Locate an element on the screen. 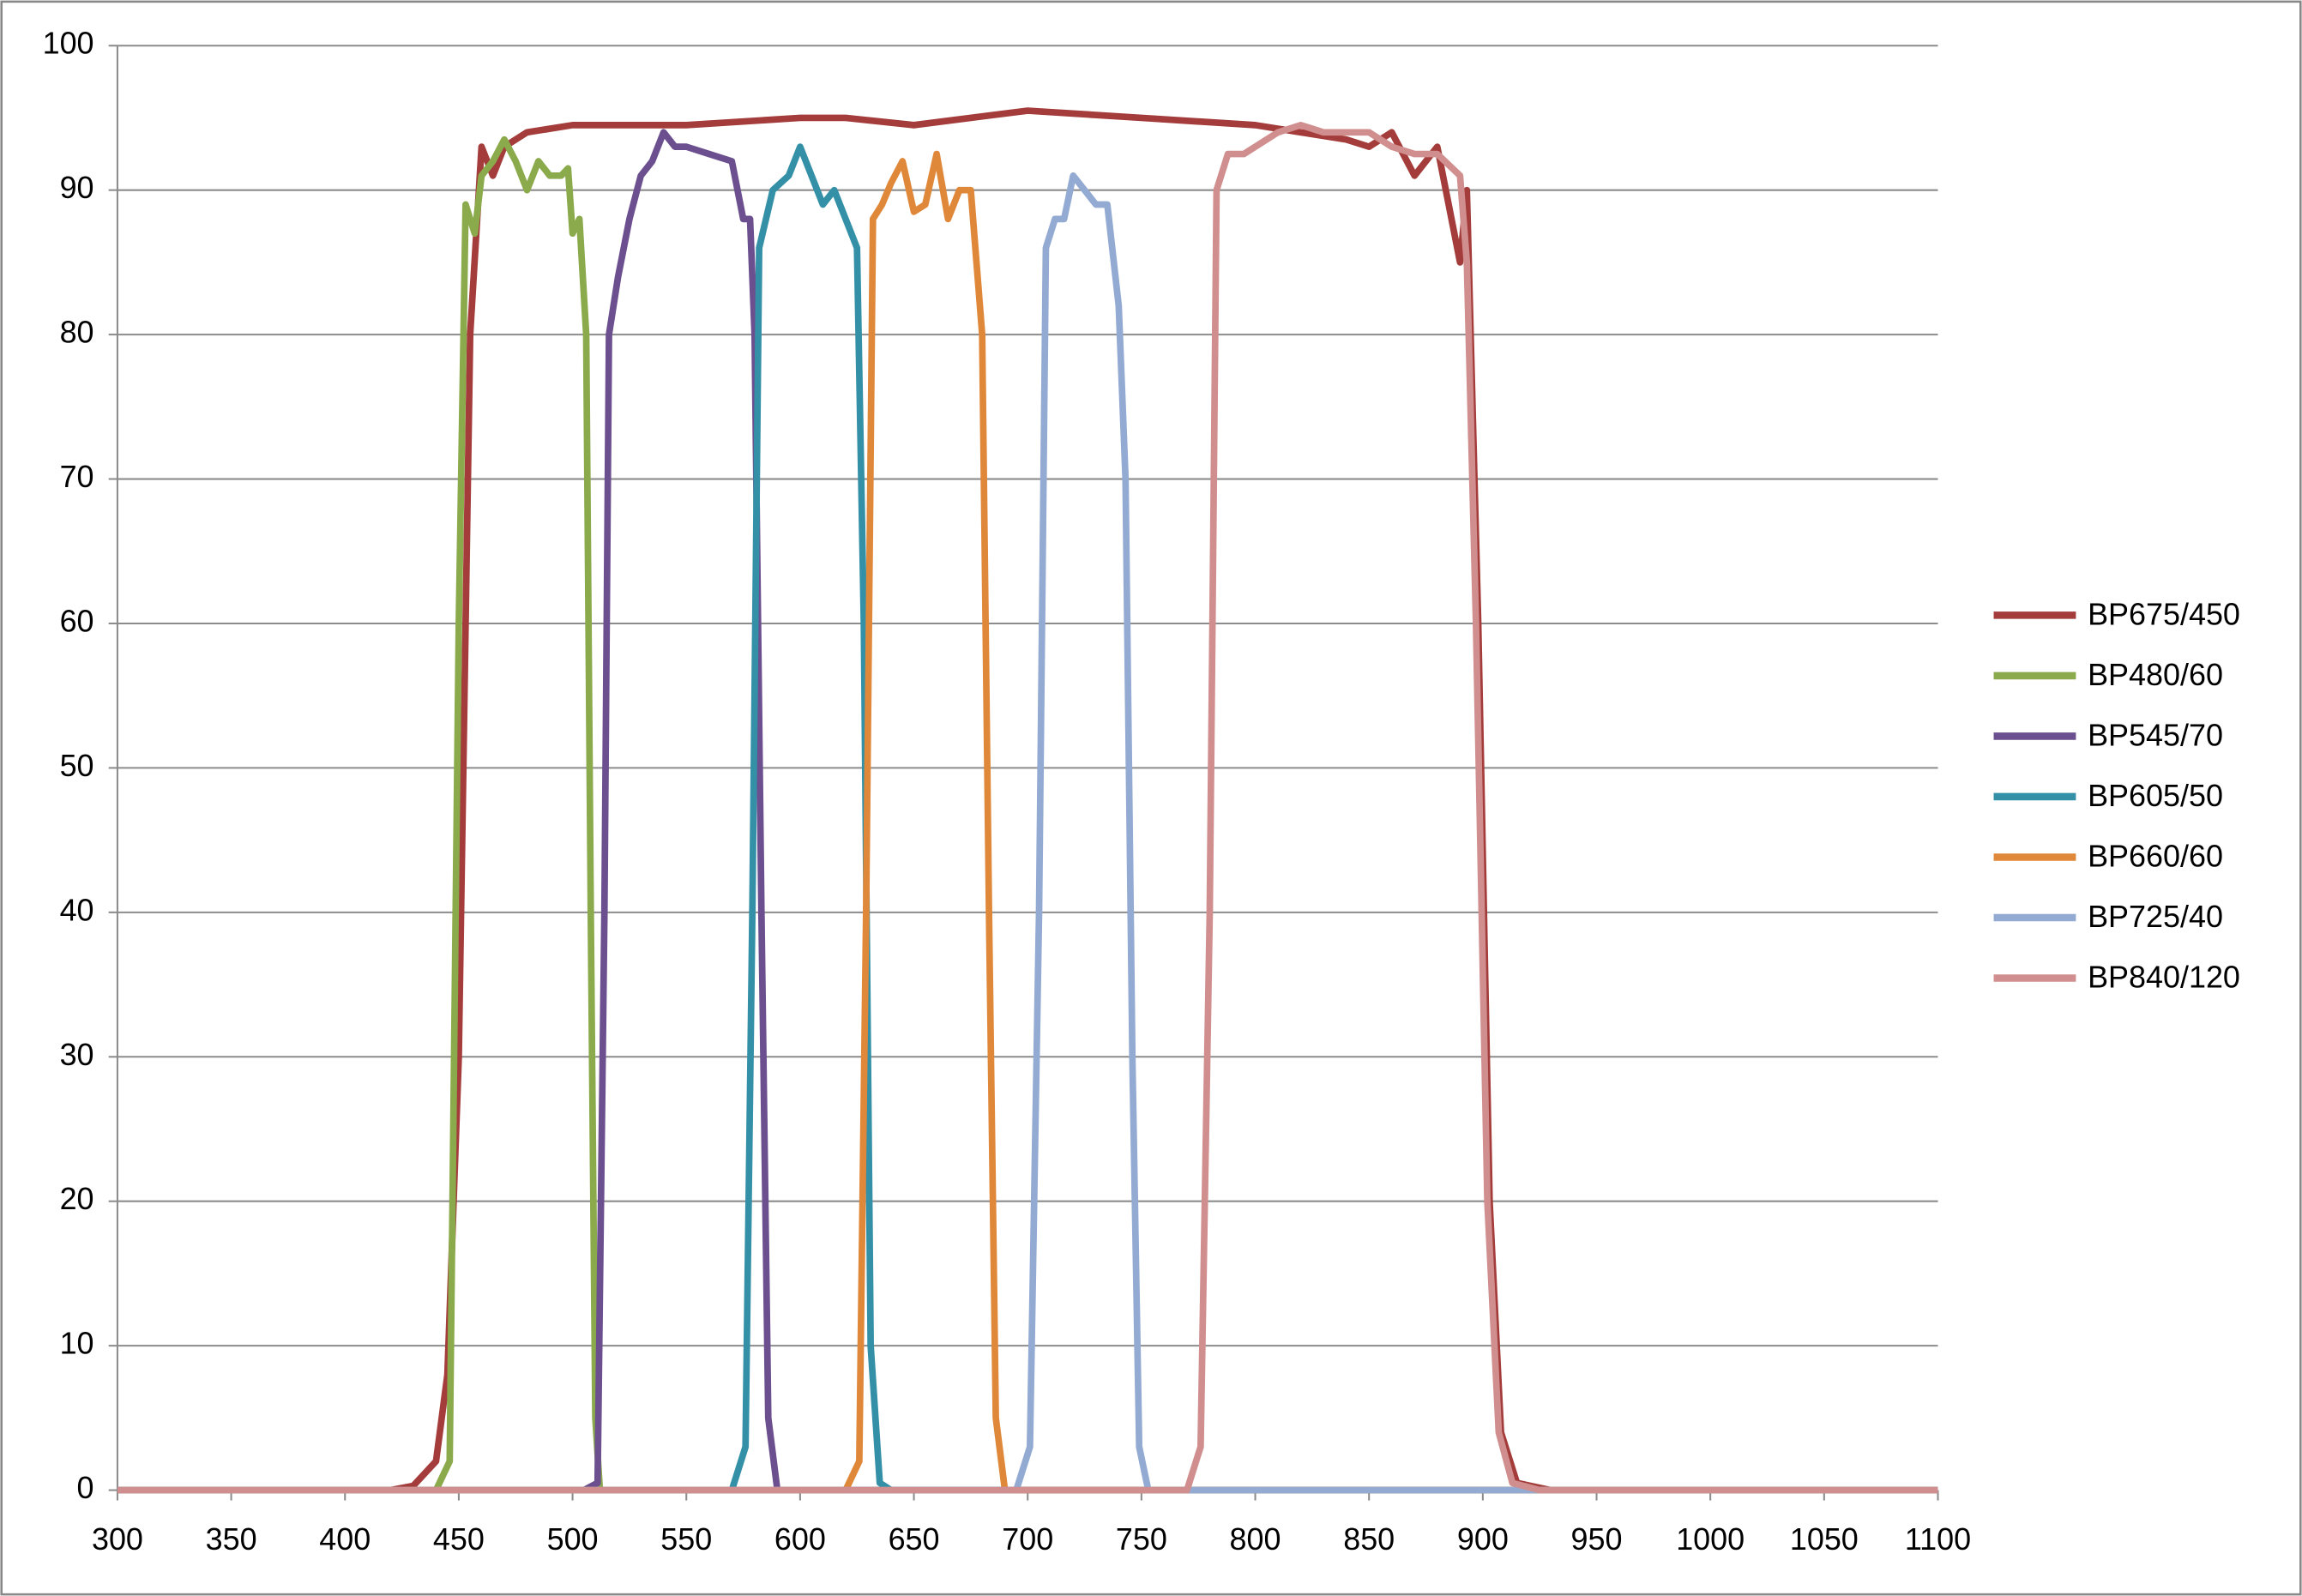  y-tick-label: 20 is located at coordinates (77, 1198).